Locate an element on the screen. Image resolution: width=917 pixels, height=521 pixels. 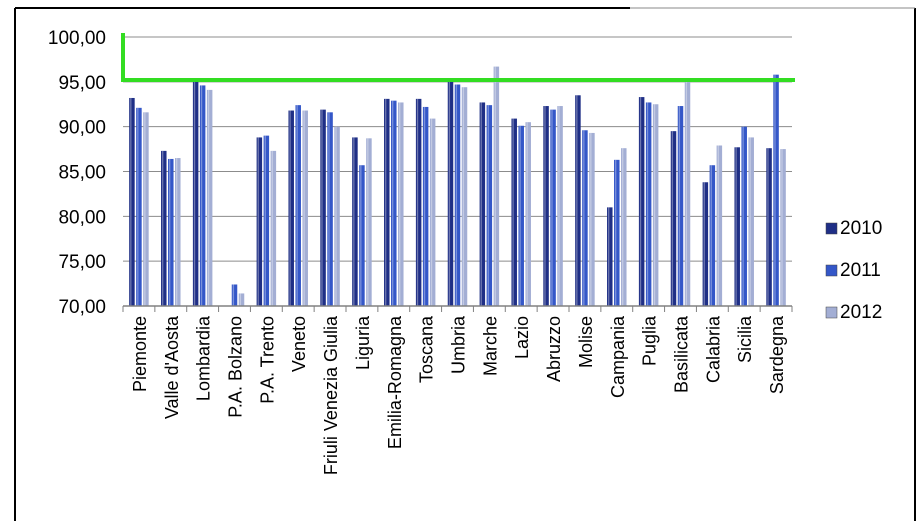
threshold-line is located at coordinates (458, 58).